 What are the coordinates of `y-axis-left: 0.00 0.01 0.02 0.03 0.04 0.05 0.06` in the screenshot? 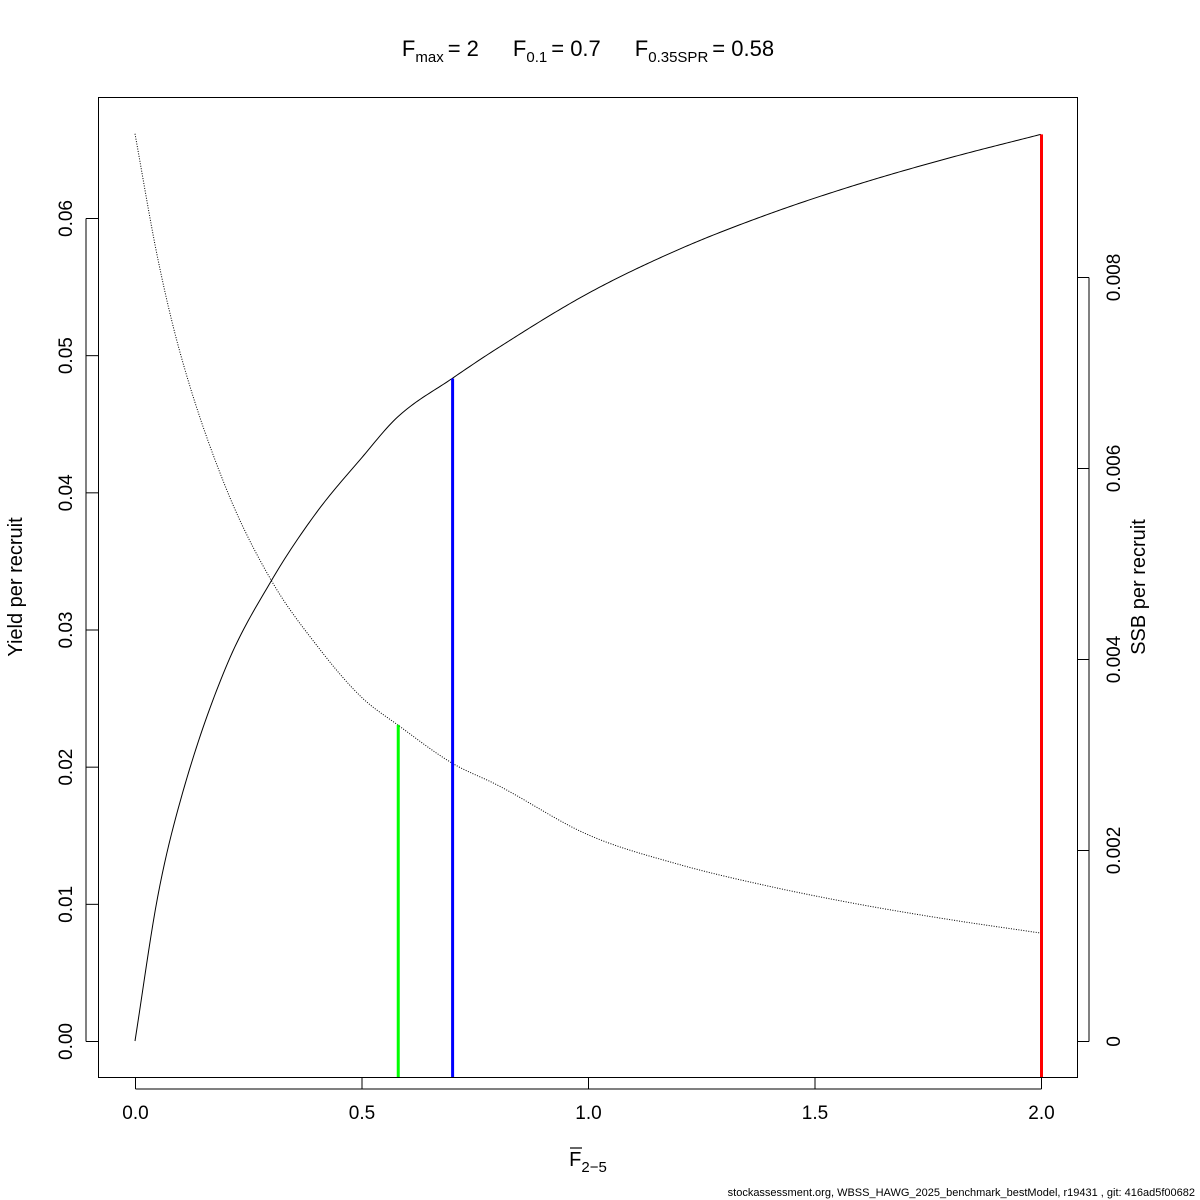 It's located at (77, 630).